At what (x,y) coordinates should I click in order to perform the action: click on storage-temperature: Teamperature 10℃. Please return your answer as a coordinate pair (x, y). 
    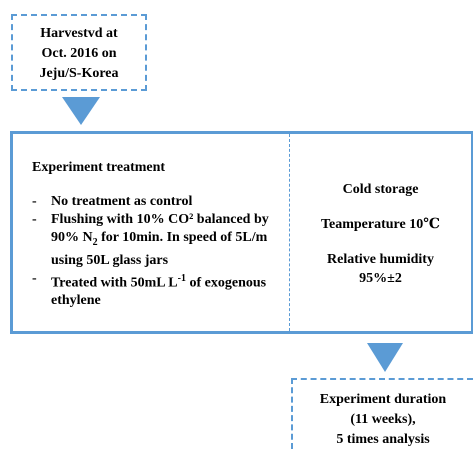
    Looking at the image, I should click on (380, 224).